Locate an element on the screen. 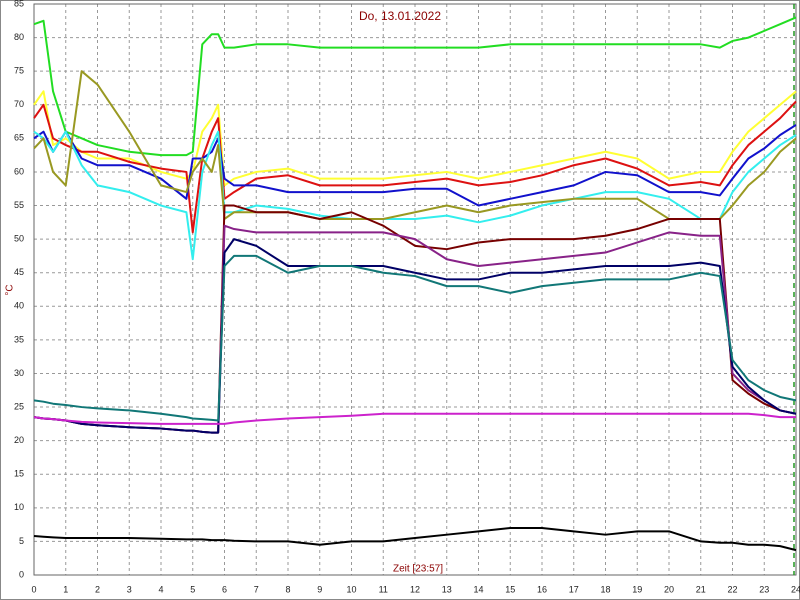 This screenshot has width=800, height=600. x-tick-label: 9 is located at coordinates (319, 589).